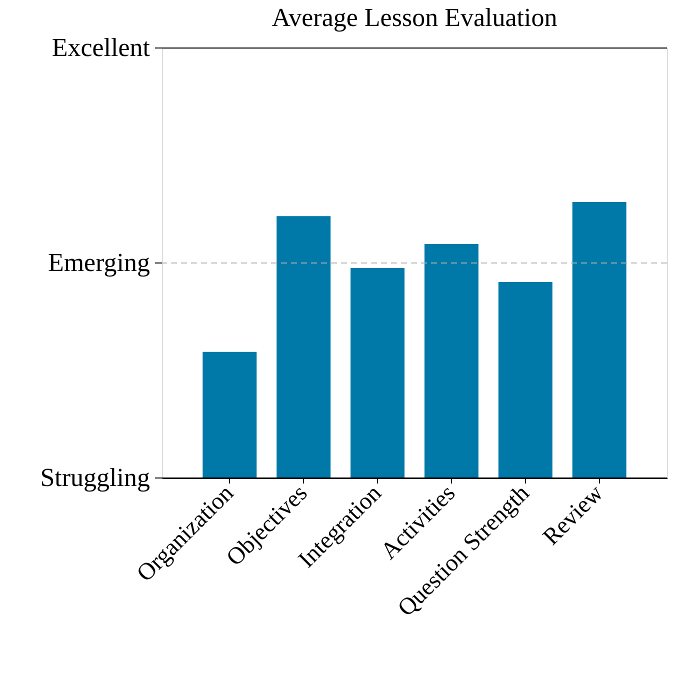  Describe the element at coordinates (415, 17) in the screenshot. I see `chart-title: Average Lesson Evaluation` at that location.